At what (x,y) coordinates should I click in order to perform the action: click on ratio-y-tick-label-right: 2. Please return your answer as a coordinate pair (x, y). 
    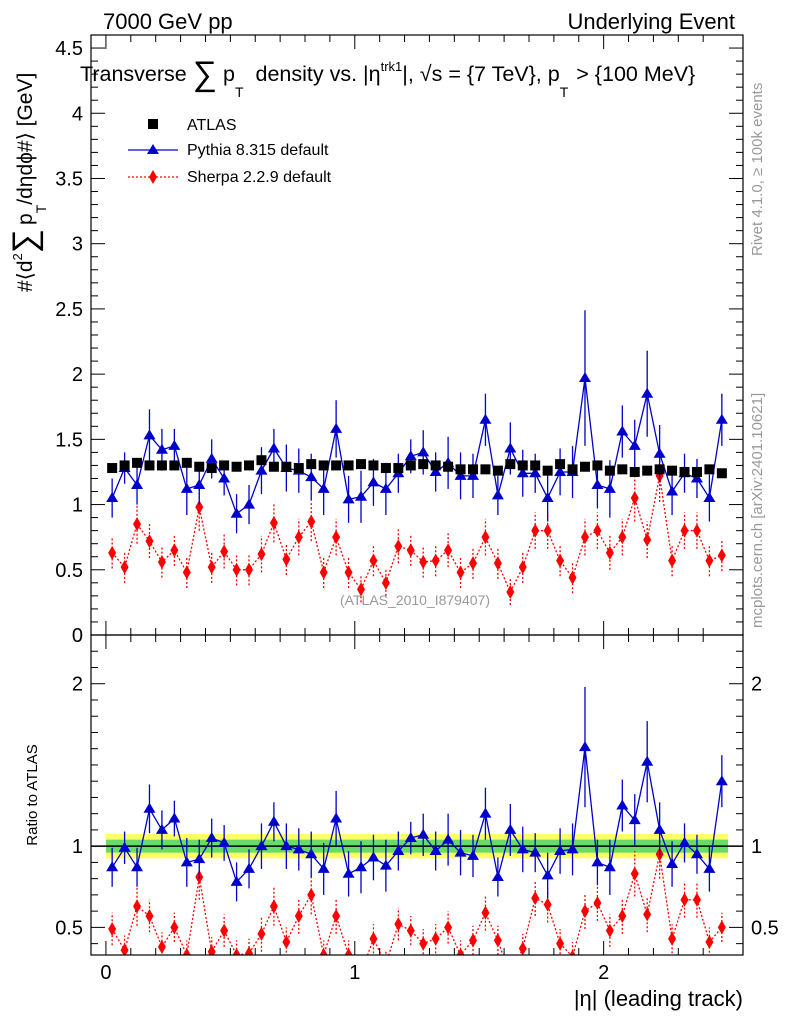
    Looking at the image, I should click on (756, 685).